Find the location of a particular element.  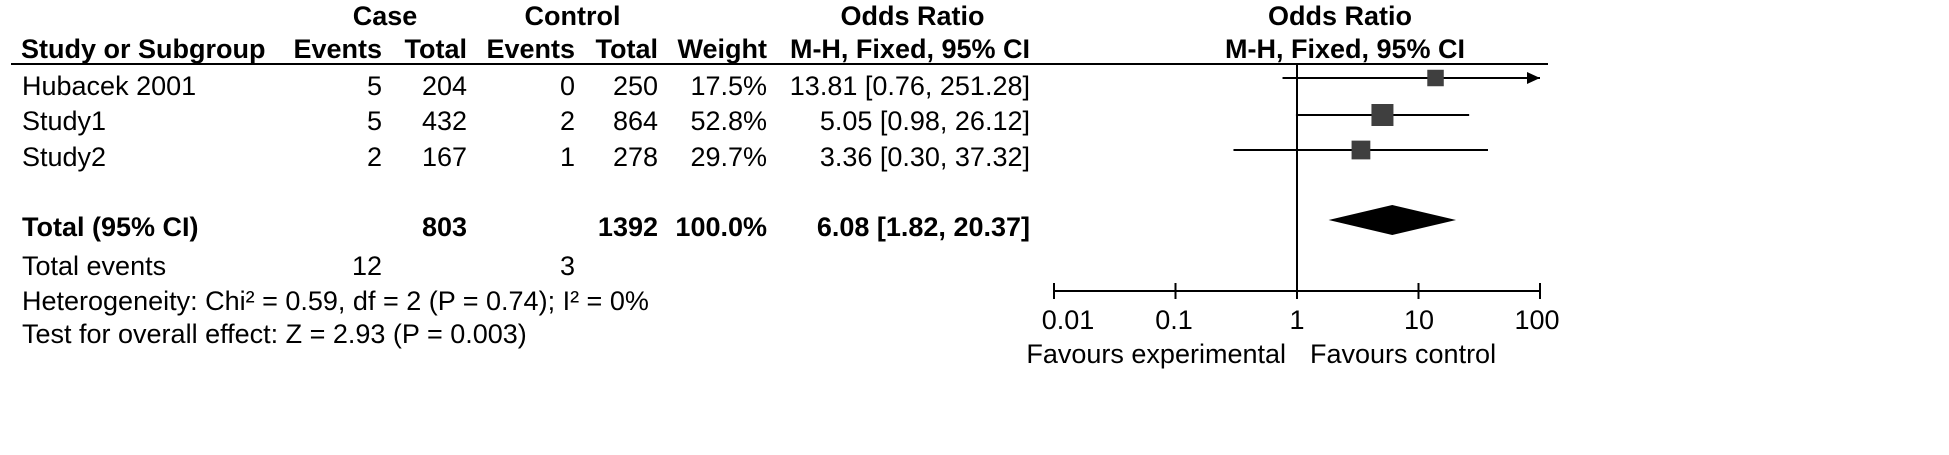

total-ci: 6.08 [1.82, 20.37] is located at coordinates (923, 227).